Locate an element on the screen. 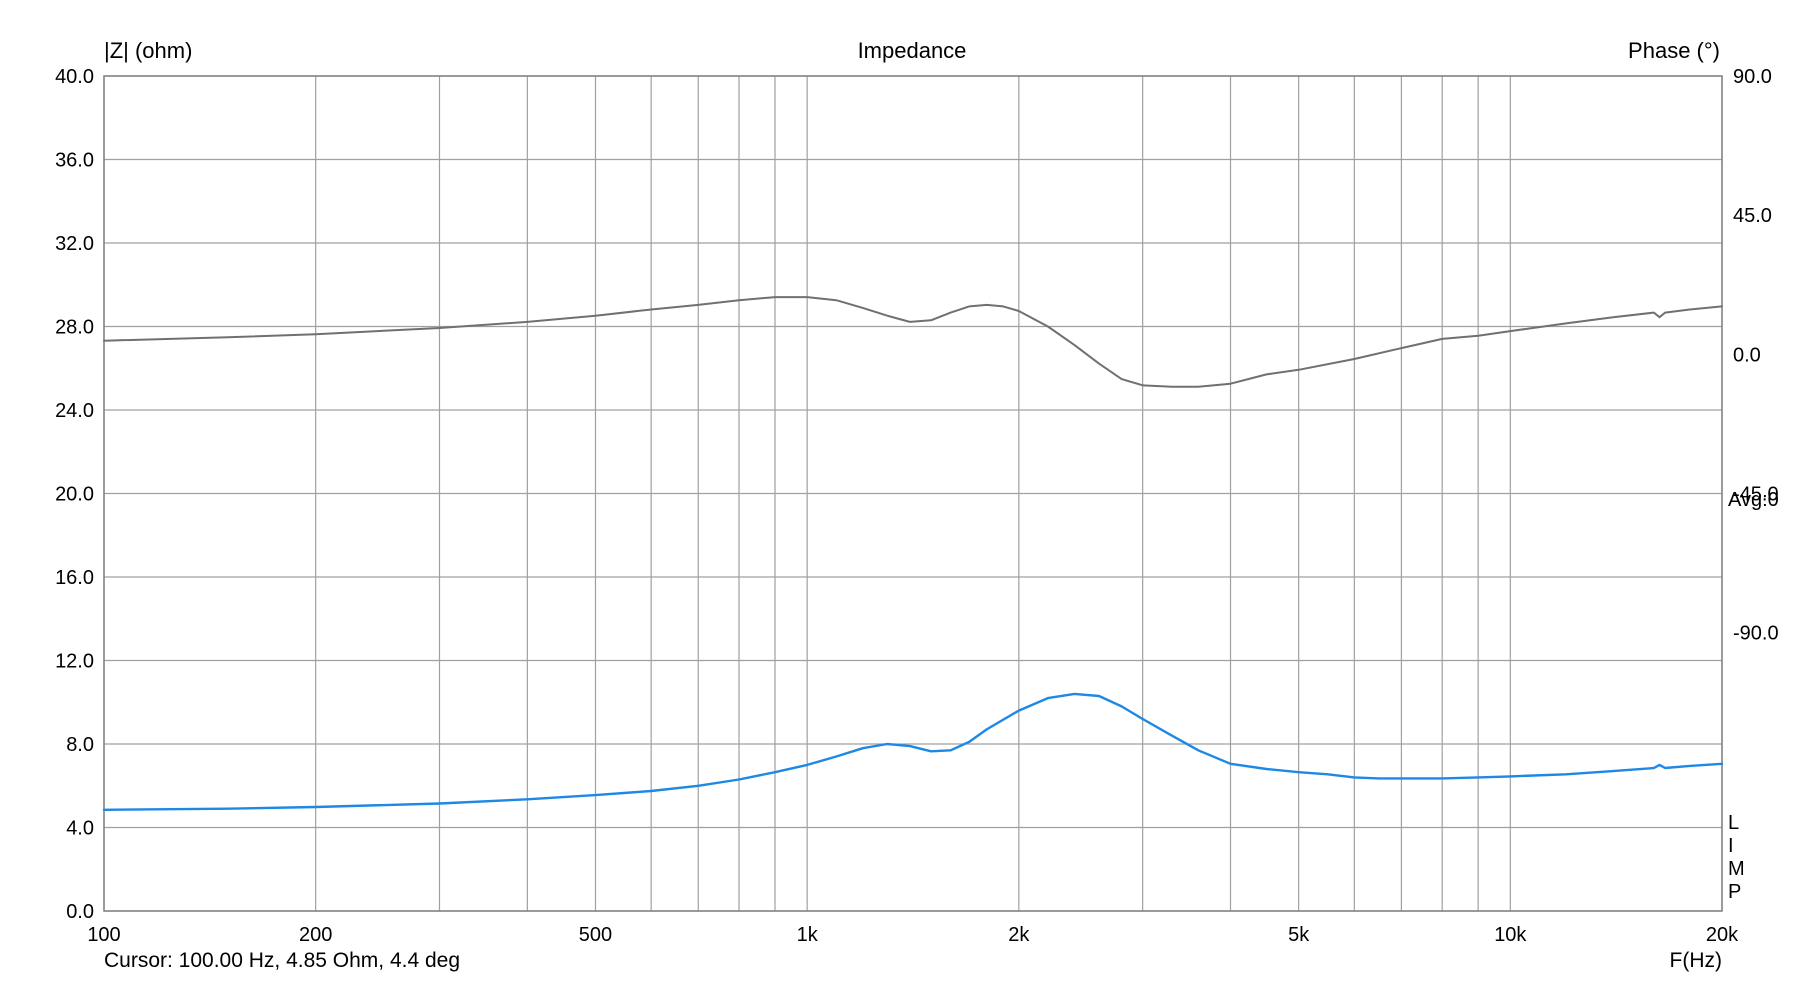  y-tick-label: 8.0 is located at coordinates (80, 745).